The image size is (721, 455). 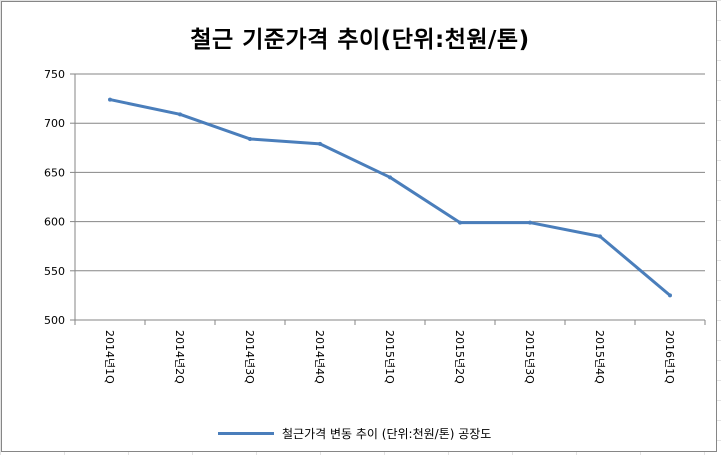 What do you see at coordinates (459, 357) in the screenshot?
I see `x-tick-label: 2015년2Q` at bounding box center [459, 357].